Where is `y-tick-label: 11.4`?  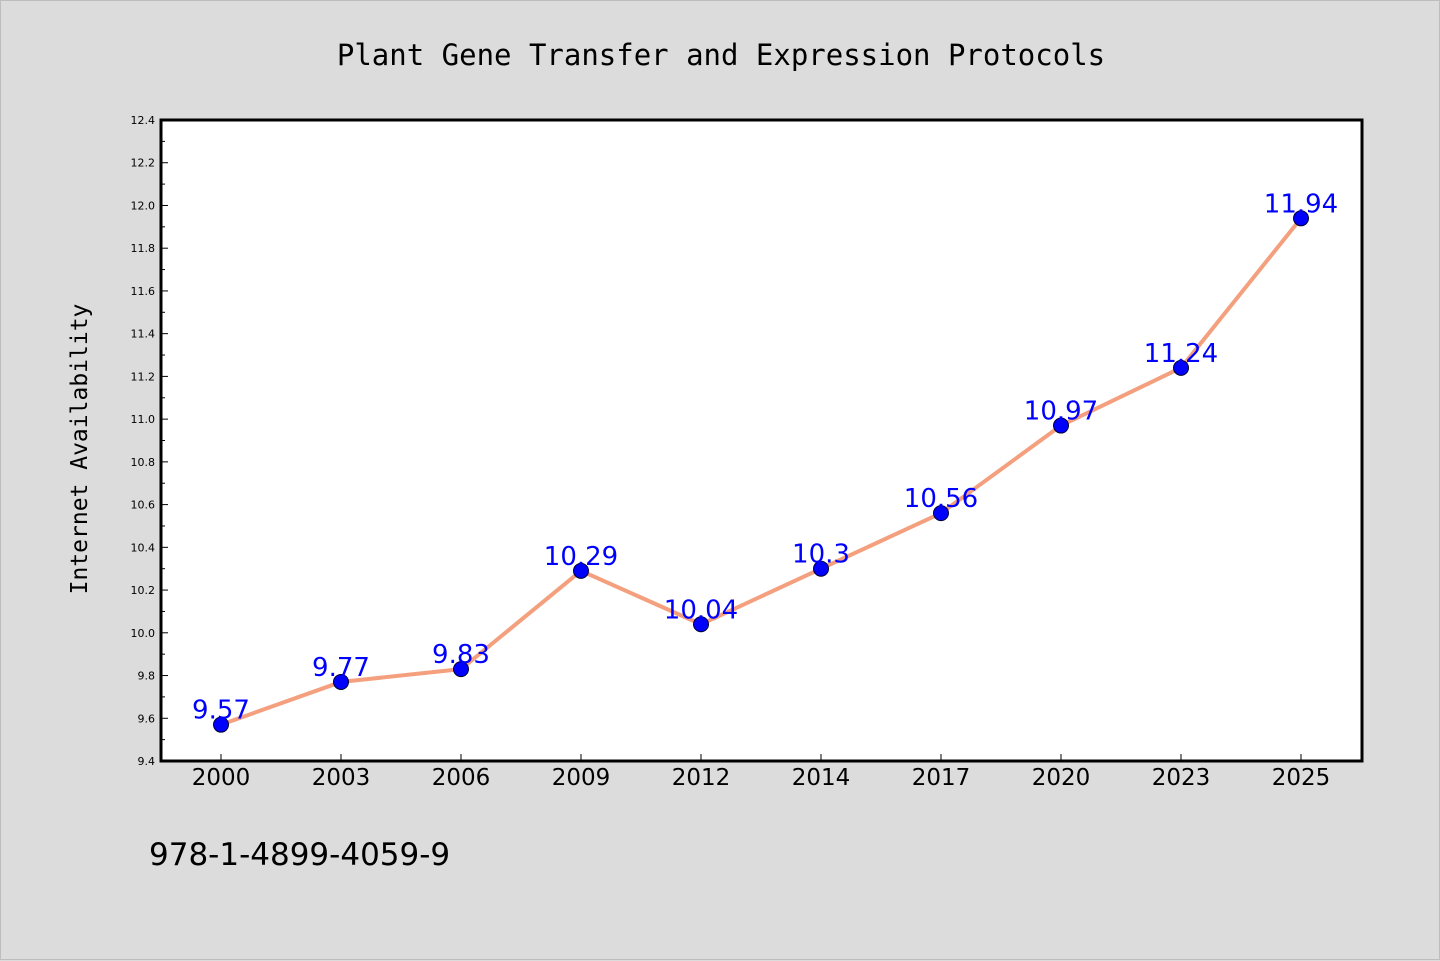 y-tick-label: 11.4 is located at coordinates (143, 334).